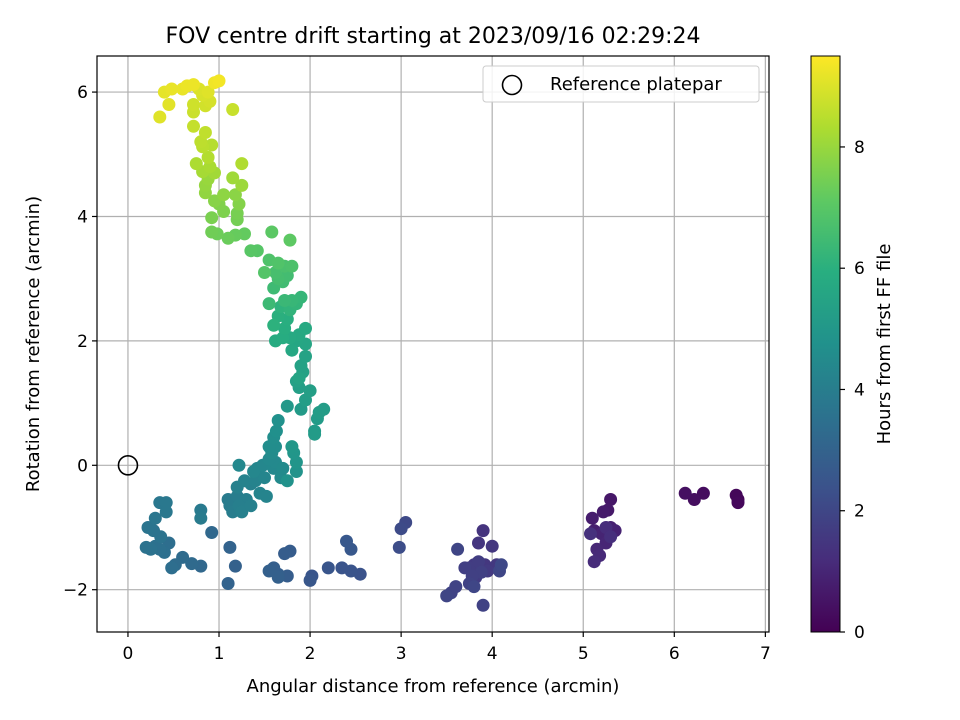 Image resolution: width=960 pixels, height=720 pixels. Describe the element at coordinates (859, 390) in the screenshot. I see `colorbar-tick-label: 4` at that location.